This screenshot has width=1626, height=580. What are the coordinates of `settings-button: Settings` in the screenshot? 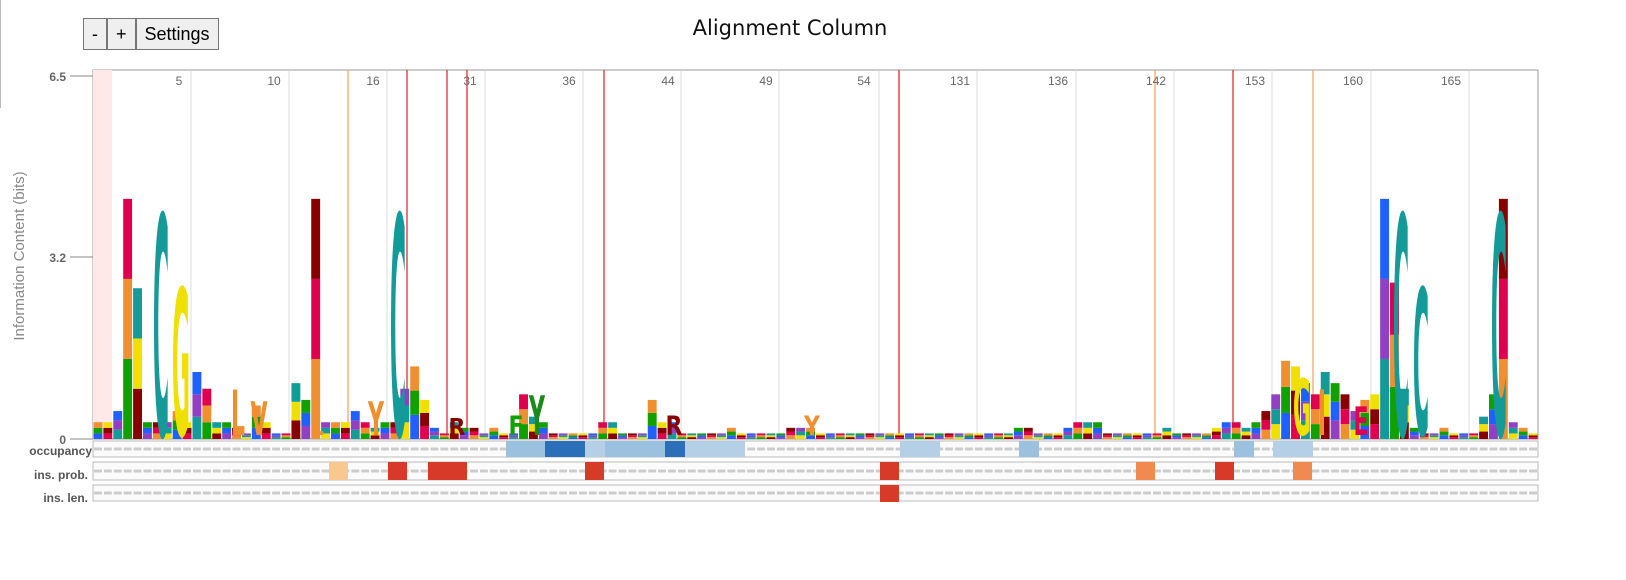 It's located at (177, 34).